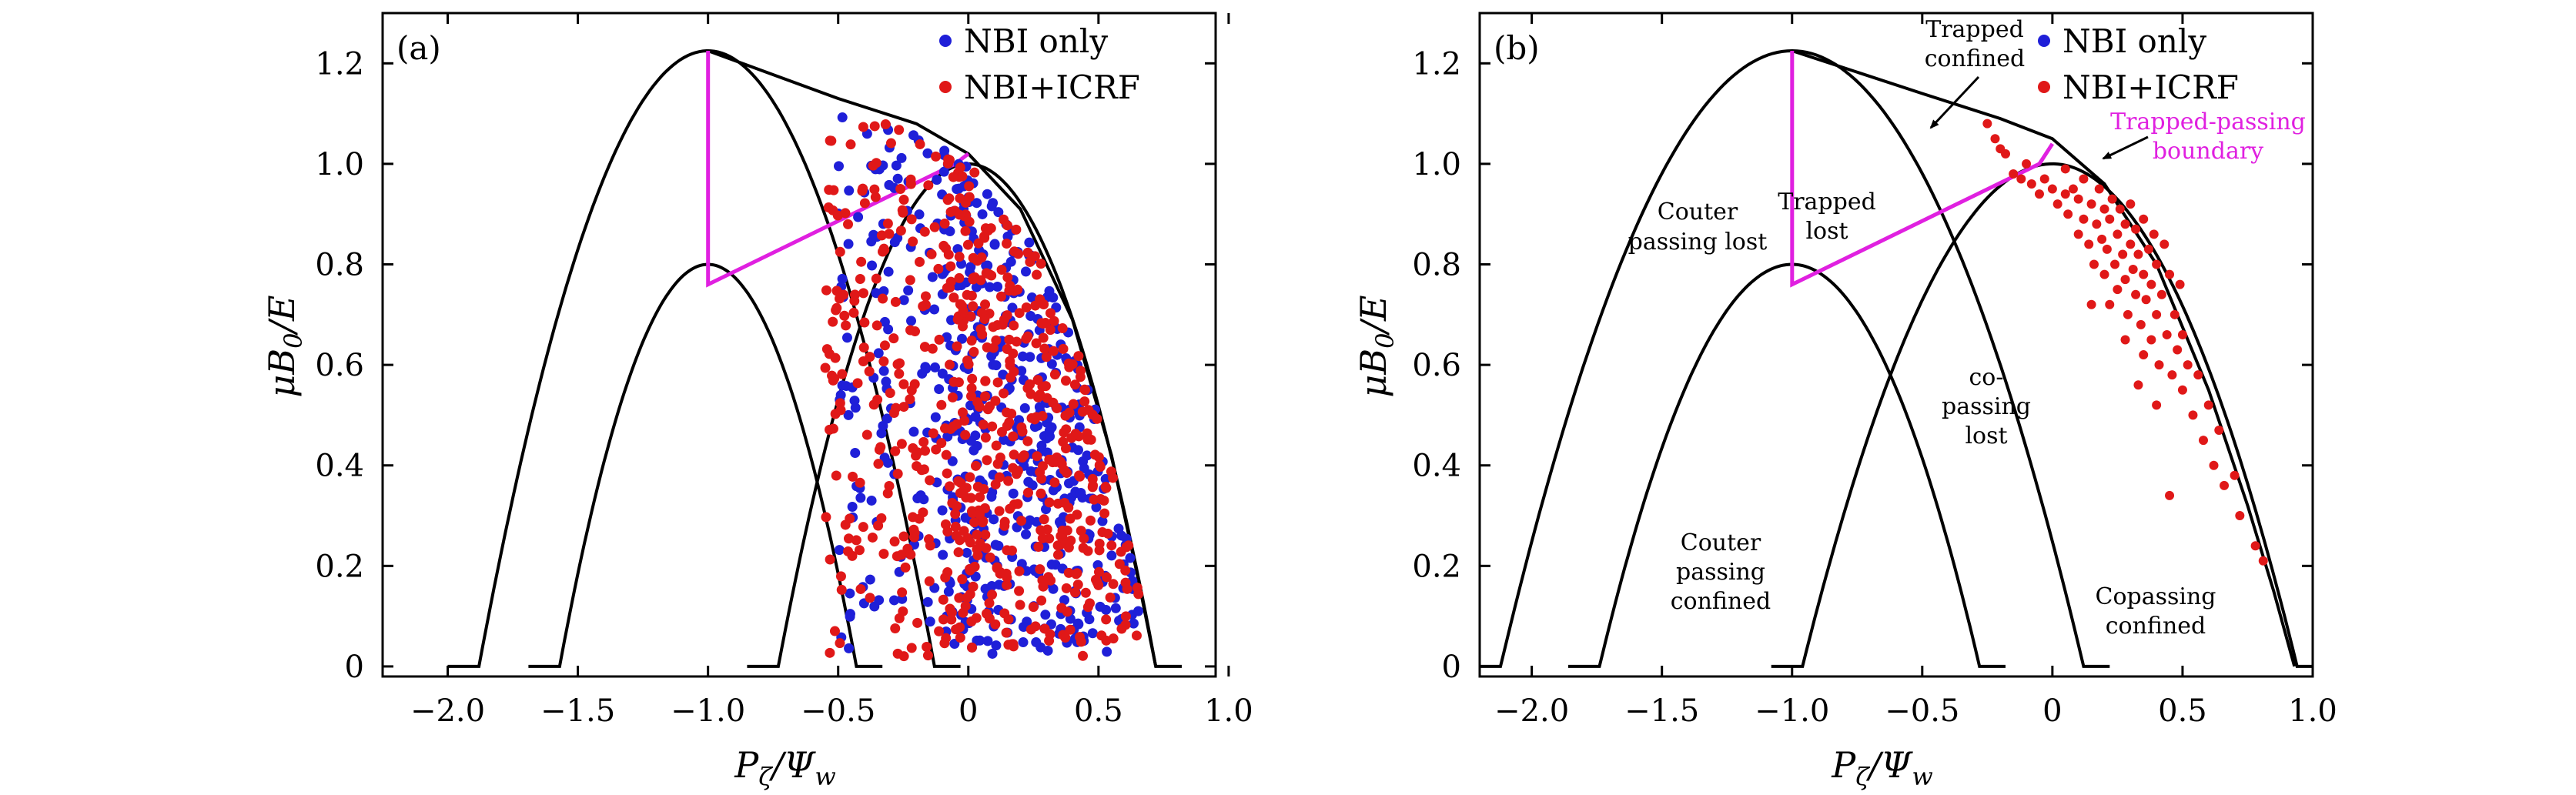 Image resolution: width=2576 pixels, height=795 pixels. What do you see at coordinates (1721, 601) in the screenshot?
I see `annotation-couter-passing-confined-3: confined` at bounding box center [1721, 601].